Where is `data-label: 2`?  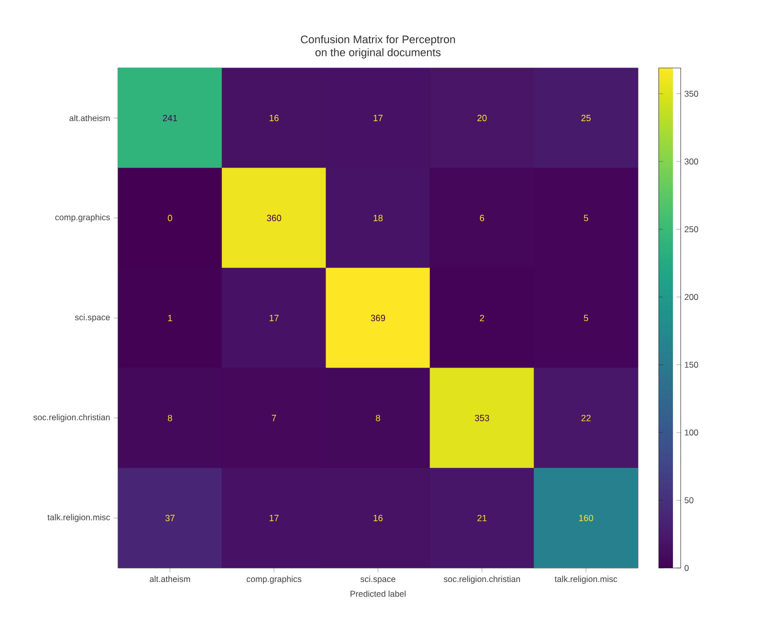 data-label: 2 is located at coordinates (482, 318).